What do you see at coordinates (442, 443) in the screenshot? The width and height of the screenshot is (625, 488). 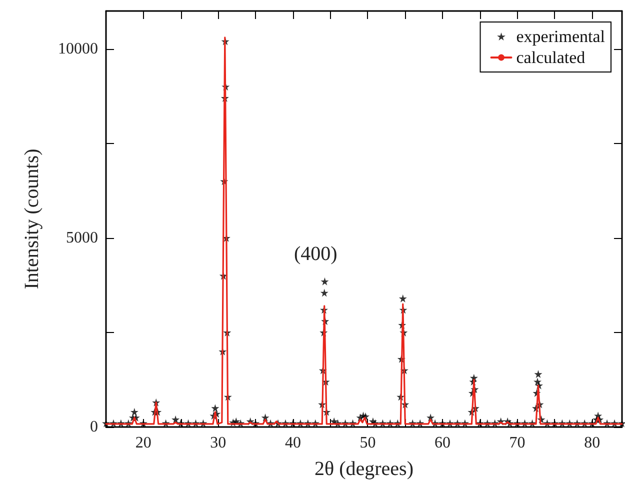 I see `x-tick-label: 60` at bounding box center [442, 443].